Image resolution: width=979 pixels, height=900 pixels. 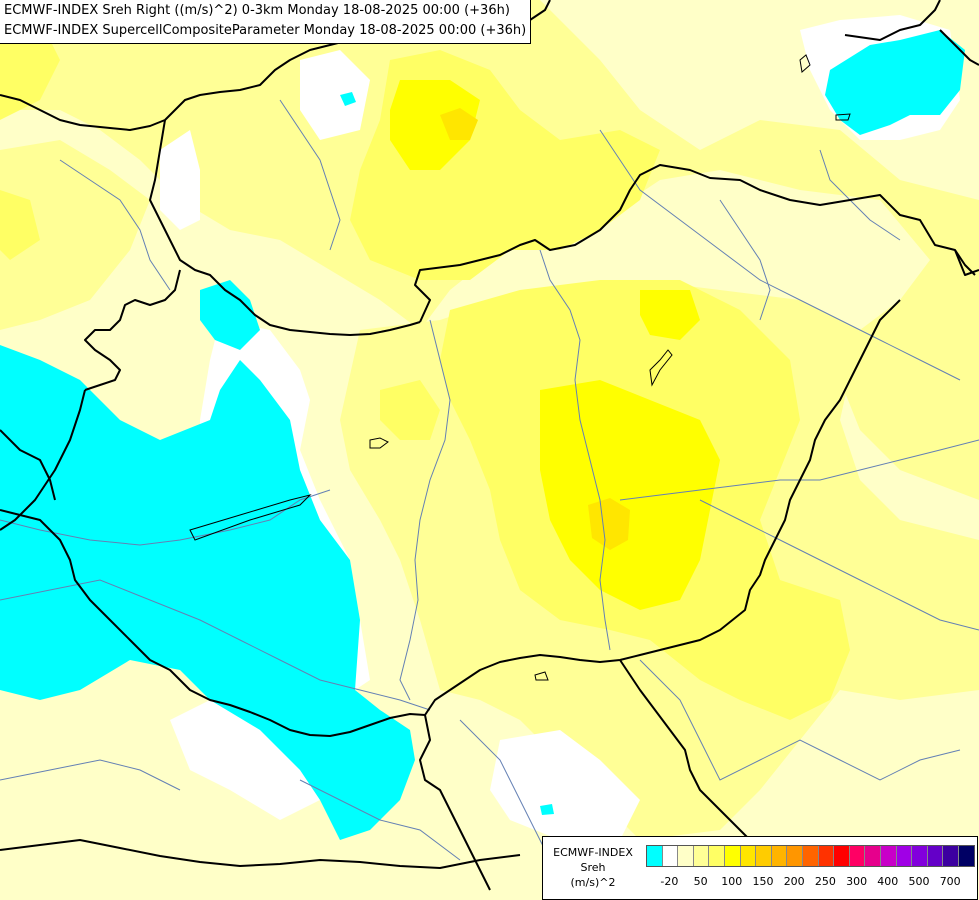 I want to click on legend-tick-label: 100, so click(x=732, y=881).